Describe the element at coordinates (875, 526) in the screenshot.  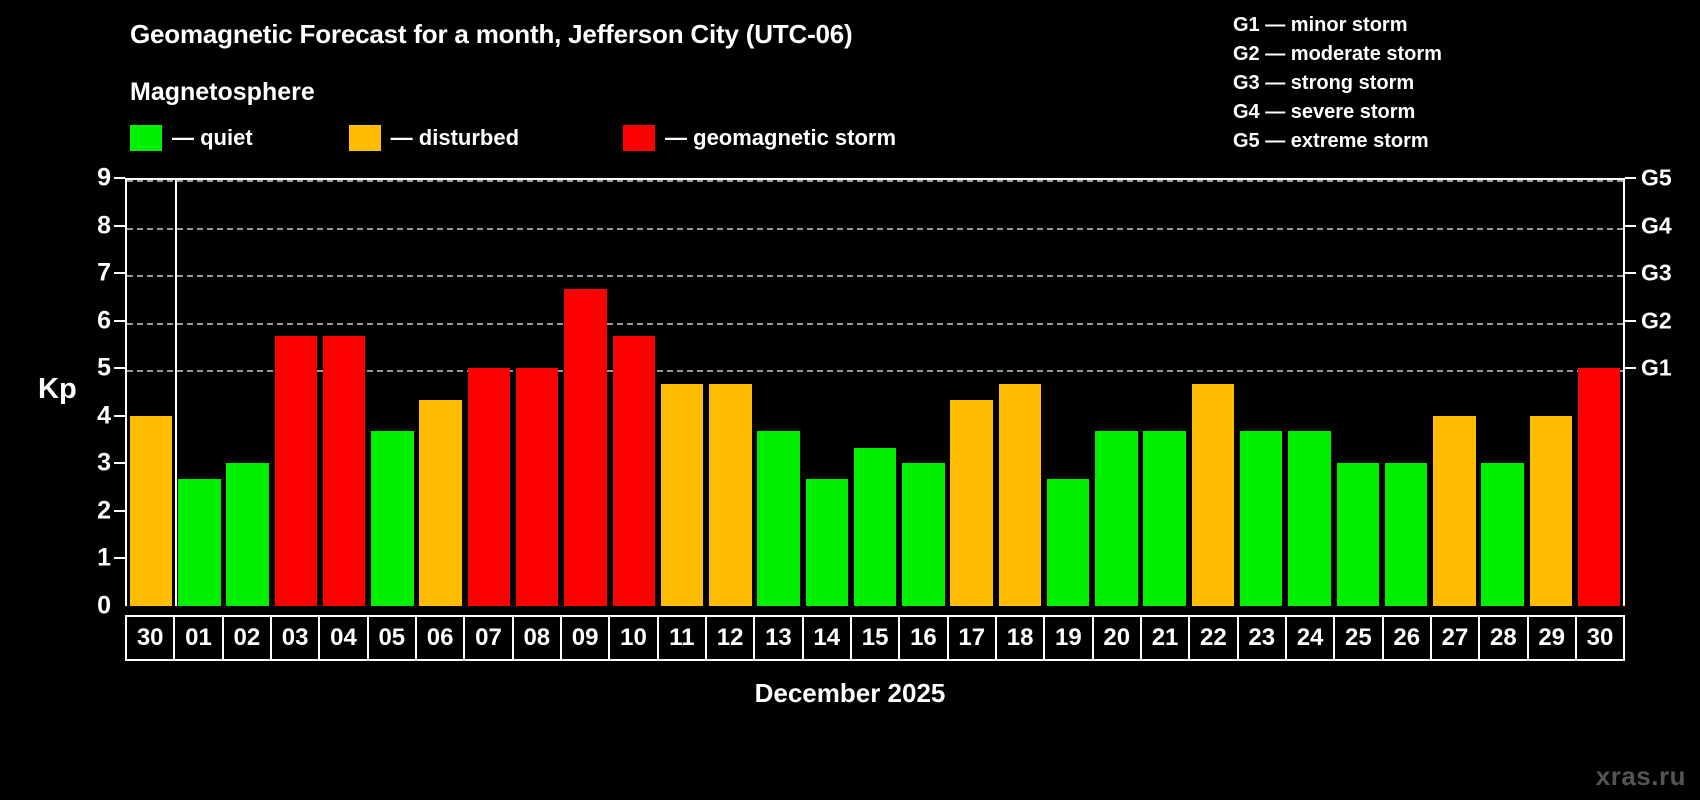
I see `bar-day-15-quiet` at that location.